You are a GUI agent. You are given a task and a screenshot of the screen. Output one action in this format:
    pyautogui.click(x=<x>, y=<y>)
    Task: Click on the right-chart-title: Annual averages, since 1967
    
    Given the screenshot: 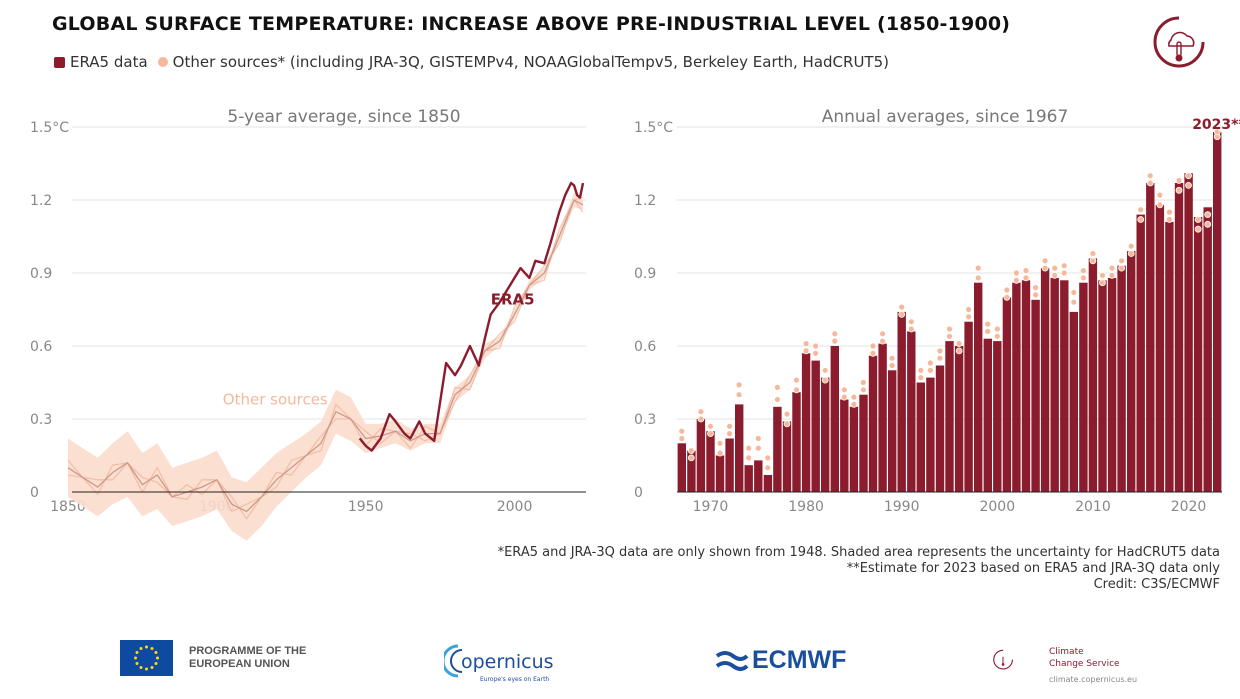 What is the action you would take?
    pyautogui.click(x=945, y=117)
    